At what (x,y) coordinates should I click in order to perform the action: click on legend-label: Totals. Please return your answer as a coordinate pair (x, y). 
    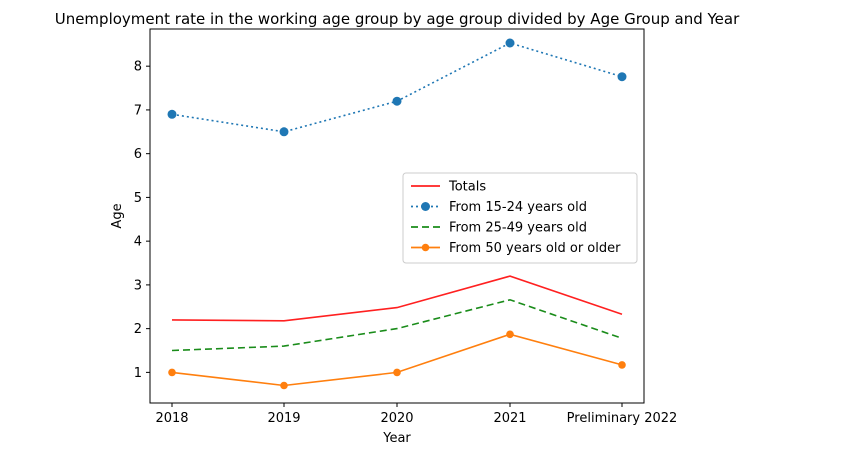
    Looking at the image, I should click on (467, 187).